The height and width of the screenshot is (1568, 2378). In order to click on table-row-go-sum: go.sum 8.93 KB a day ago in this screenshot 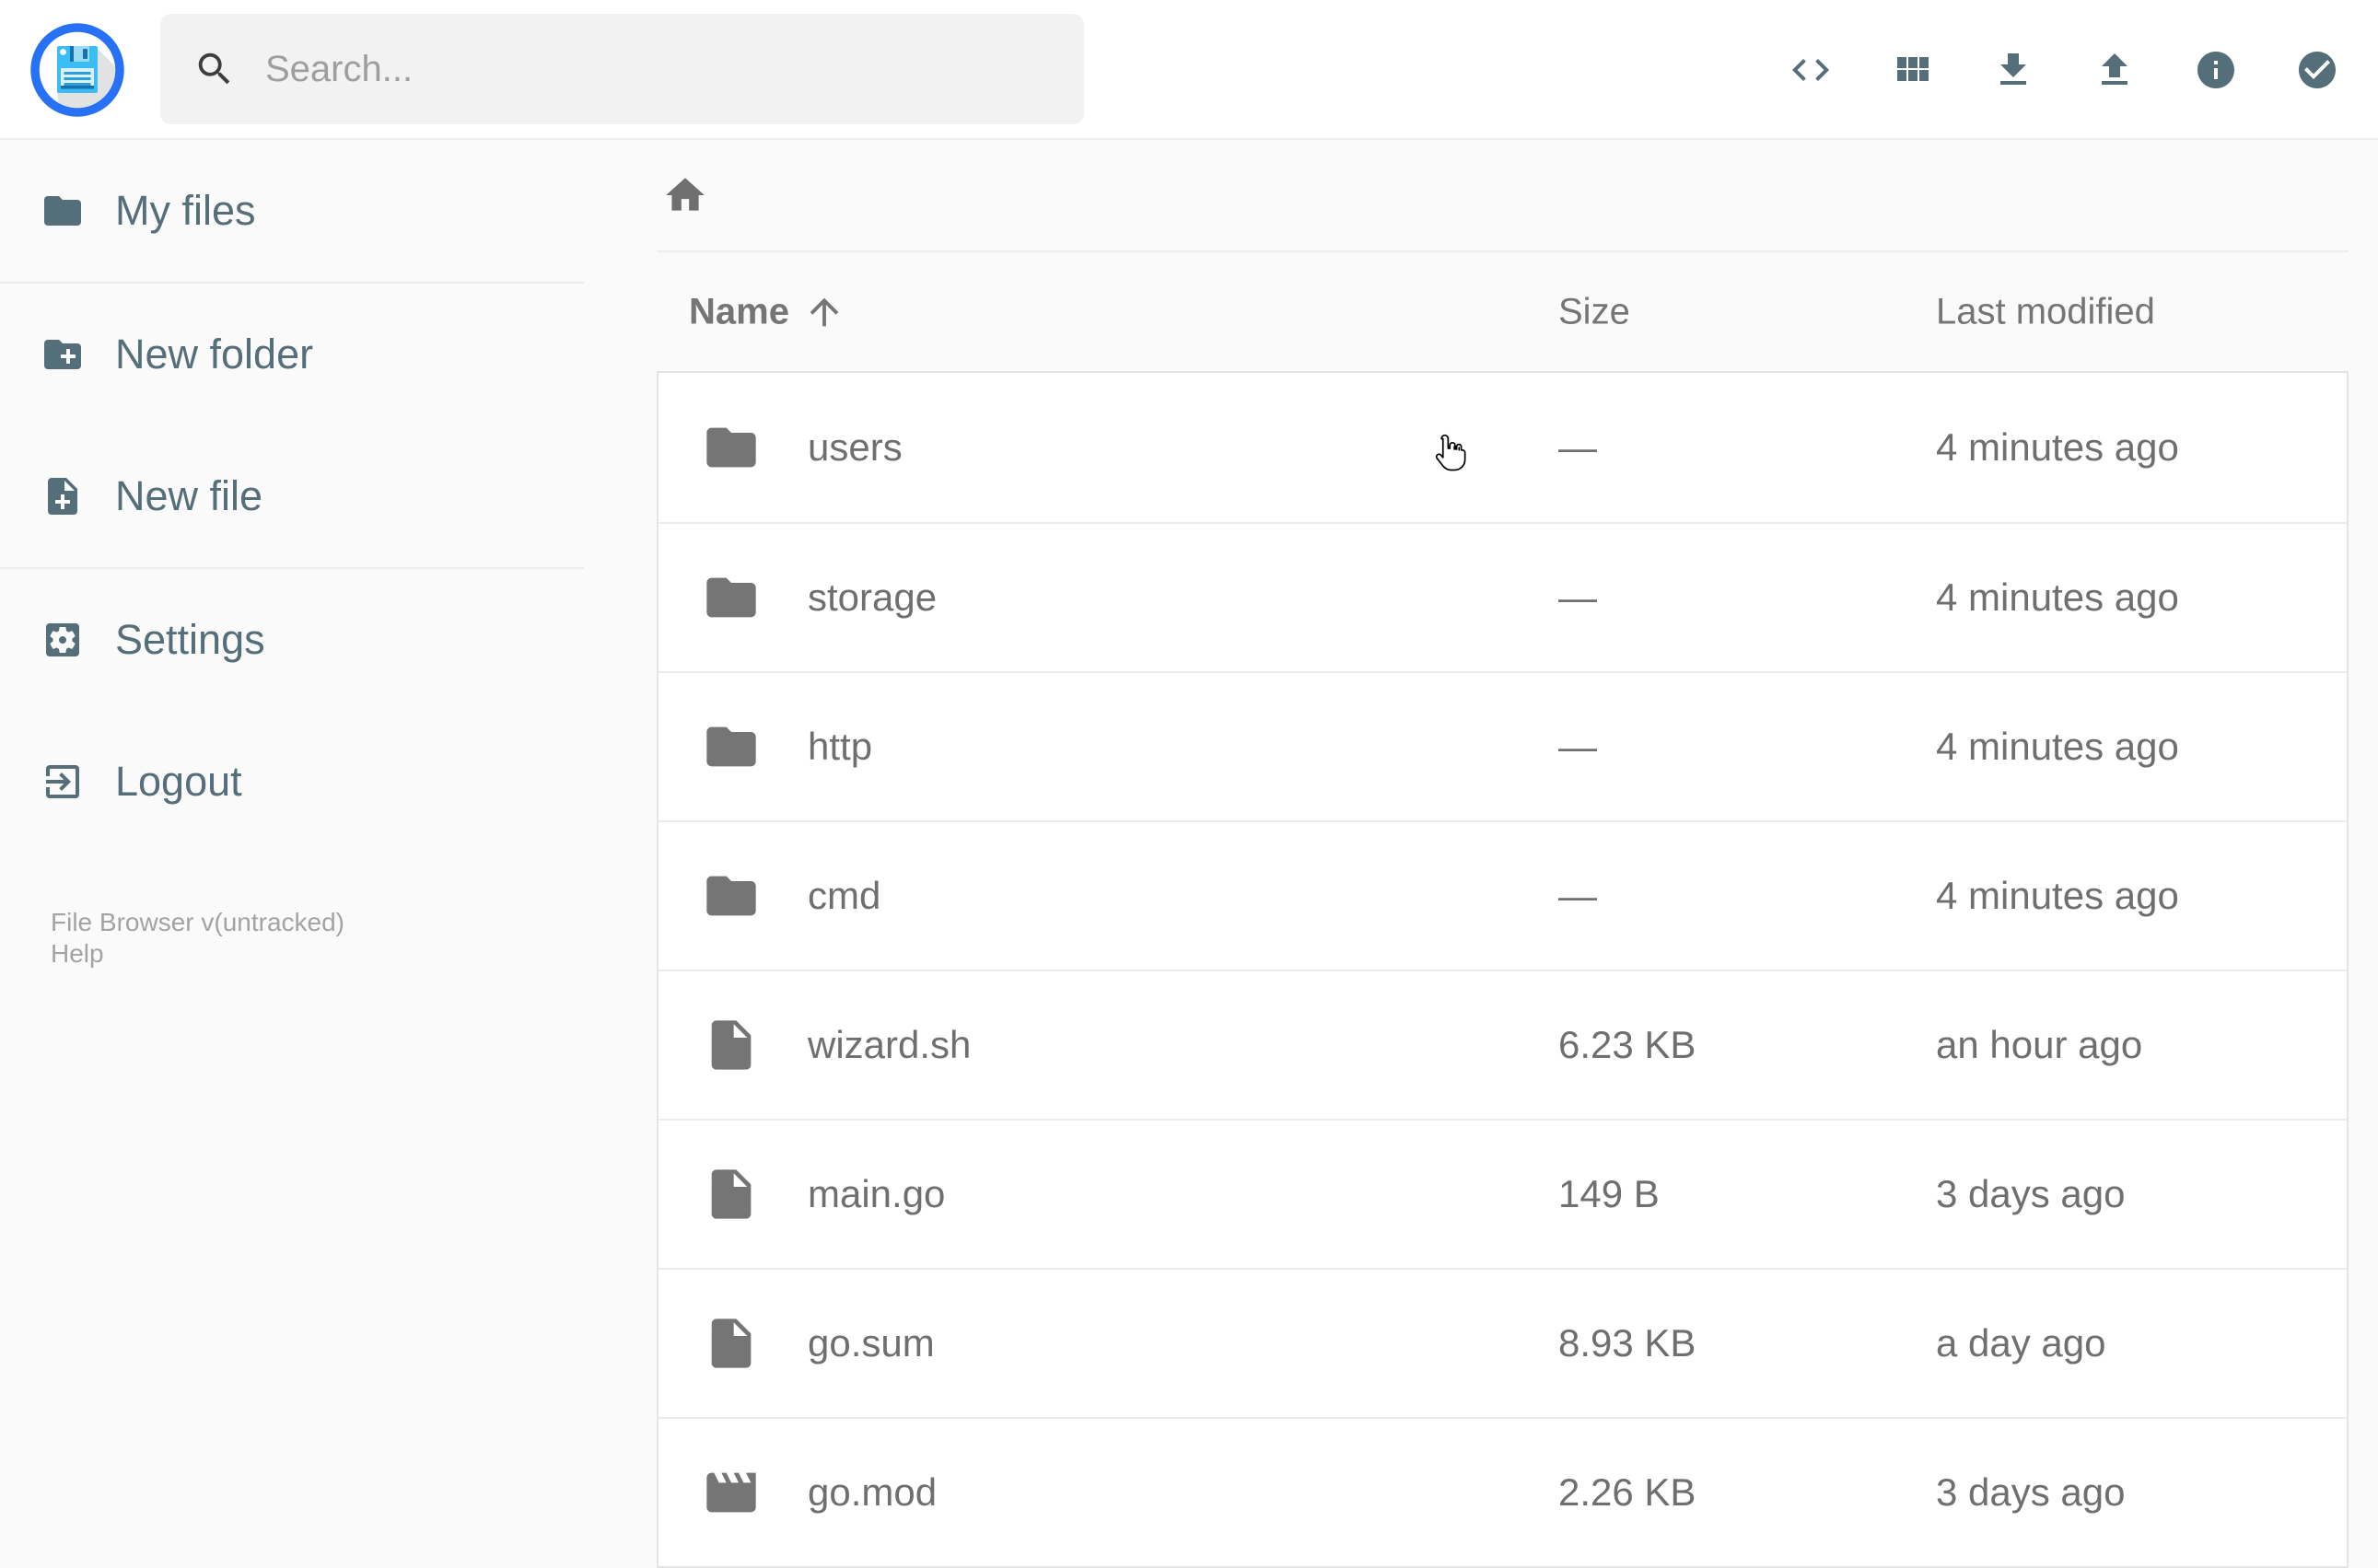, I will do `click(1503, 1342)`.